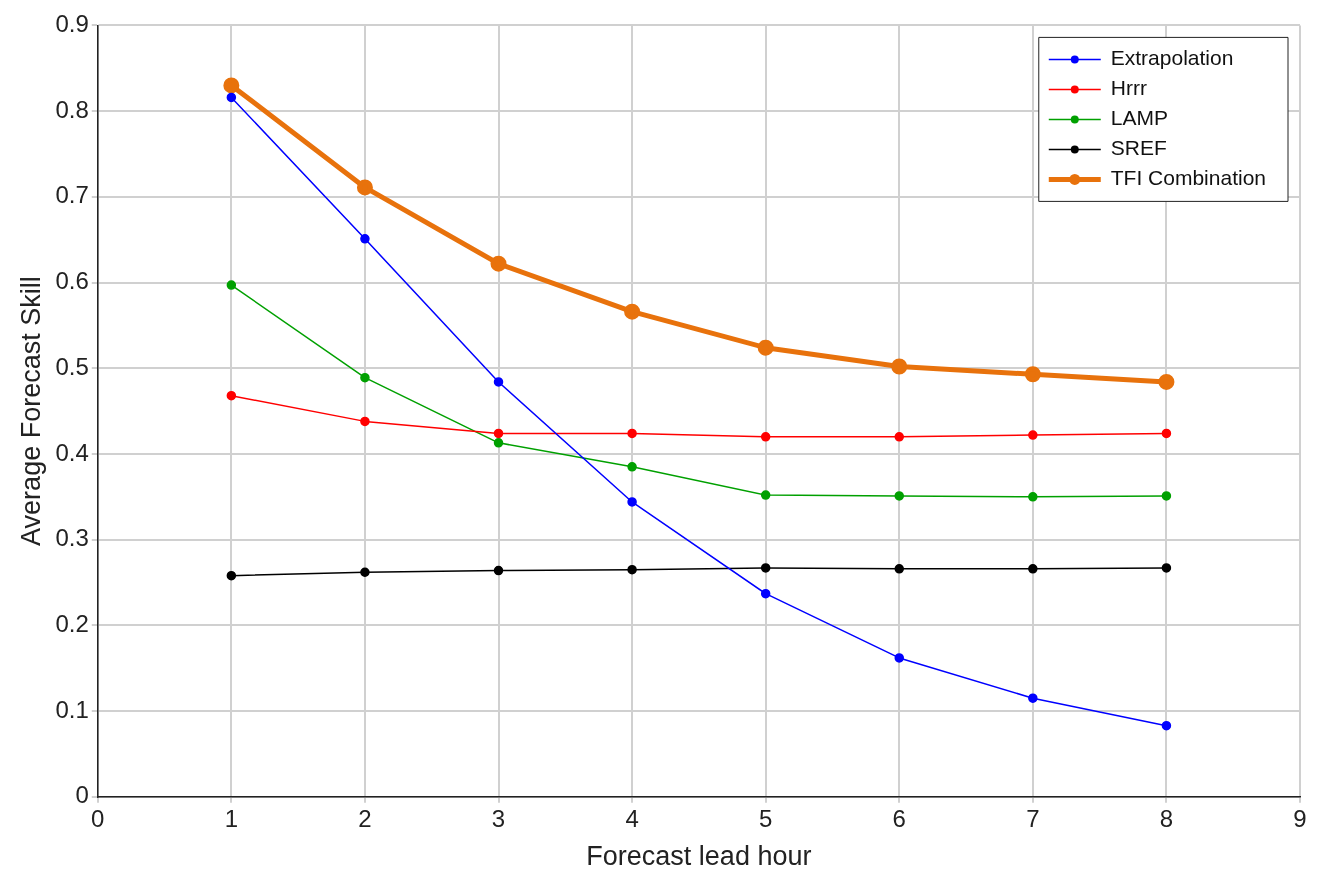 The image size is (1328, 892). What do you see at coordinates (1172, 58) in the screenshot?
I see `legend-label: Extrapolation` at bounding box center [1172, 58].